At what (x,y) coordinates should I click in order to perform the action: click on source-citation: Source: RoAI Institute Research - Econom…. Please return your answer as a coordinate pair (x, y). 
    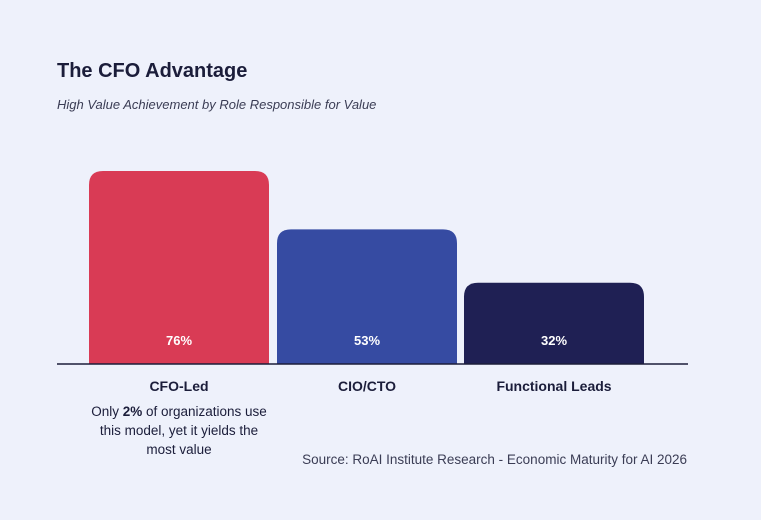
    Looking at the image, I should click on (494, 459).